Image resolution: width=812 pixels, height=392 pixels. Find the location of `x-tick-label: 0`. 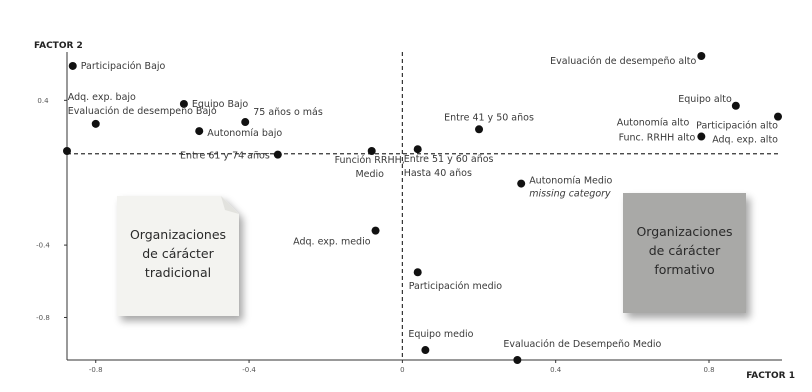

x-tick-label: 0 is located at coordinates (402, 370).